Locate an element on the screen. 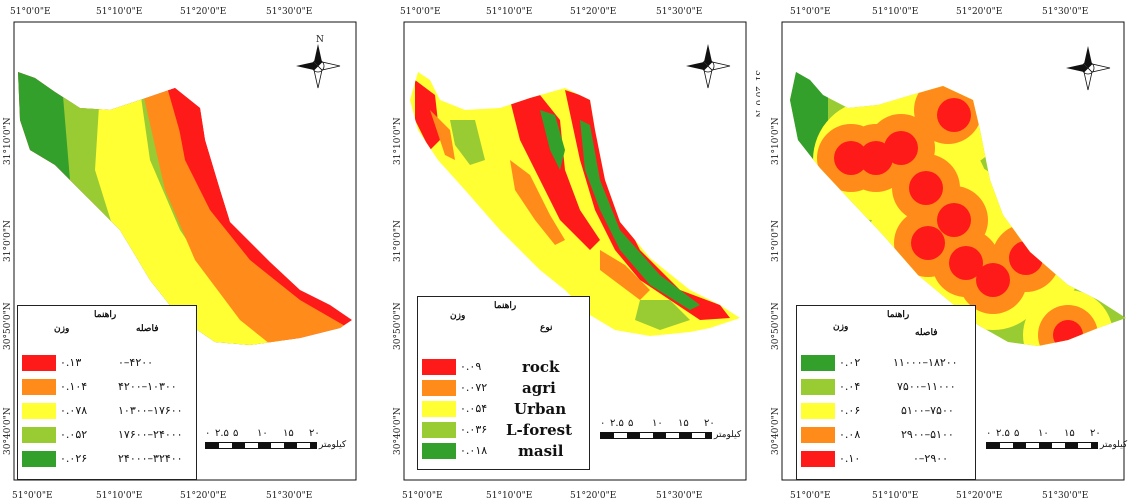  north-arrow-icon: N is located at coordinates (318, 62).